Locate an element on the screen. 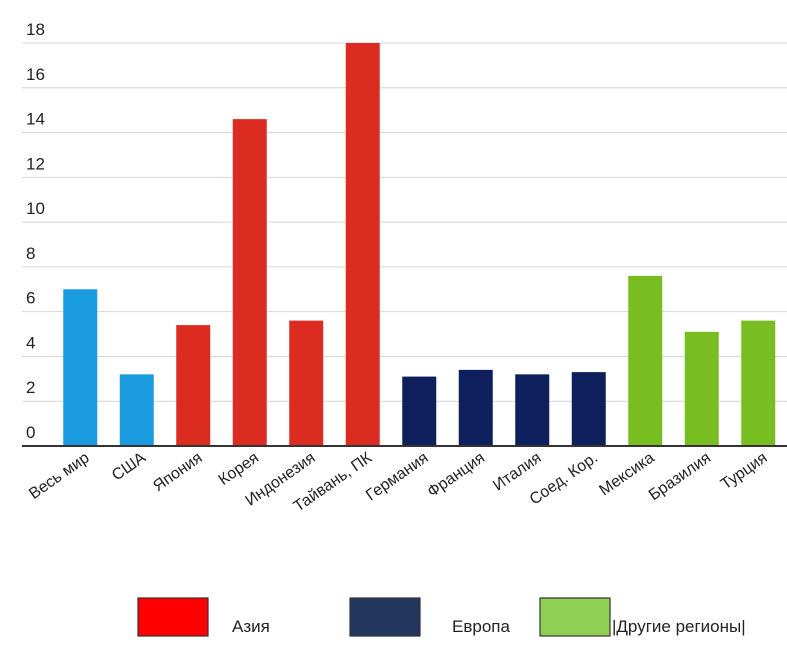 The width and height of the screenshot is (787, 646). x-tick-label: Германия is located at coordinates (397, 476).